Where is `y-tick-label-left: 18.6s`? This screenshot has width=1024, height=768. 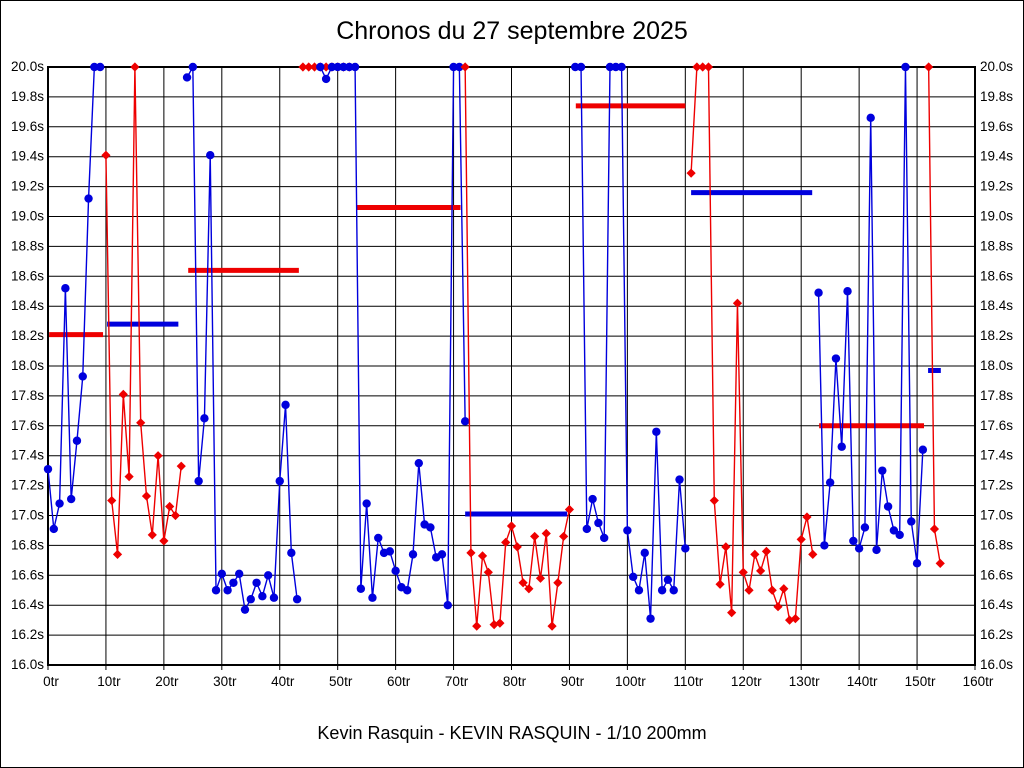 y-tick-label-left: 18.6s is located at coordinates (27, 275).